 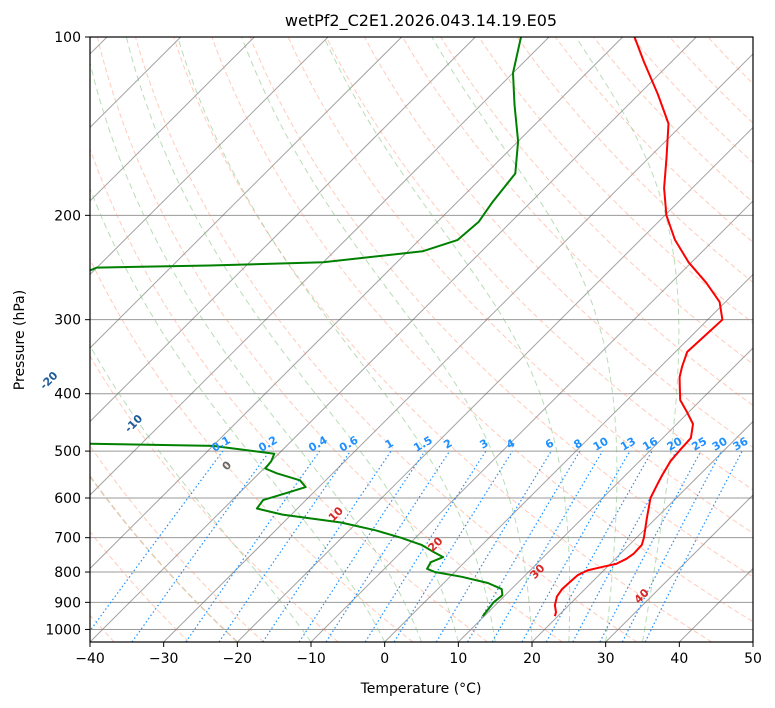 What do you see at coordinates (238, 659) in the screenshot?
I see `x-tick-label: −20` at bounding box center [238, 659].